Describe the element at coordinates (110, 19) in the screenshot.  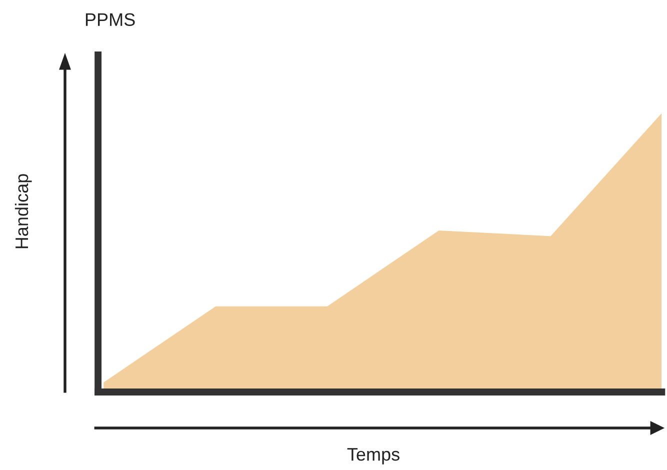
I see `chart-title: PPMS` at that location.